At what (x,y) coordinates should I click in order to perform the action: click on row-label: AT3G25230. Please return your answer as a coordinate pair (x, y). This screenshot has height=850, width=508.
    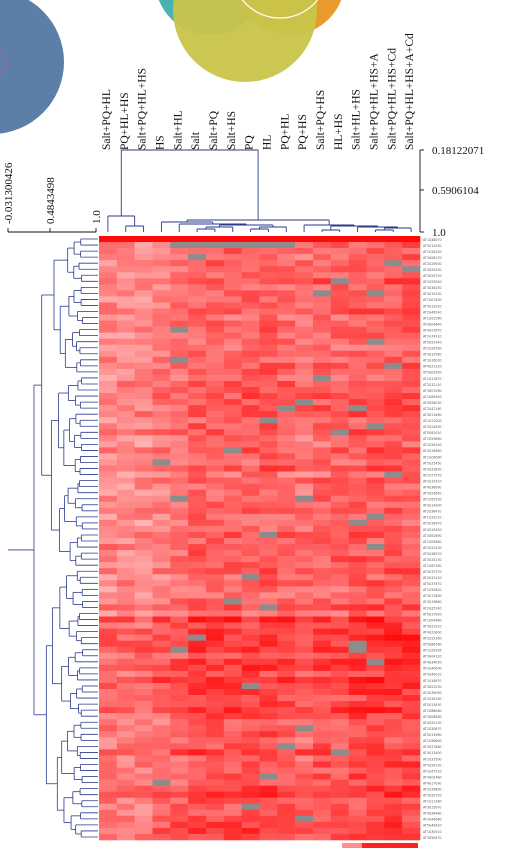
    Looking at the image, I should click on (432, 560).